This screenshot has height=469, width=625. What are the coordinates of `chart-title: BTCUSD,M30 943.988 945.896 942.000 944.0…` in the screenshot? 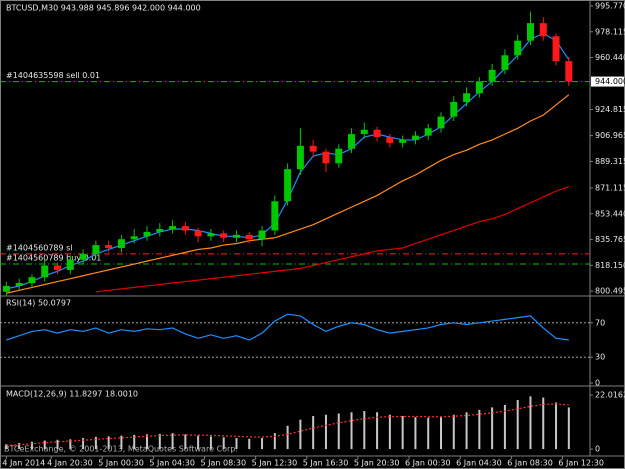 It's located at (103, 8).